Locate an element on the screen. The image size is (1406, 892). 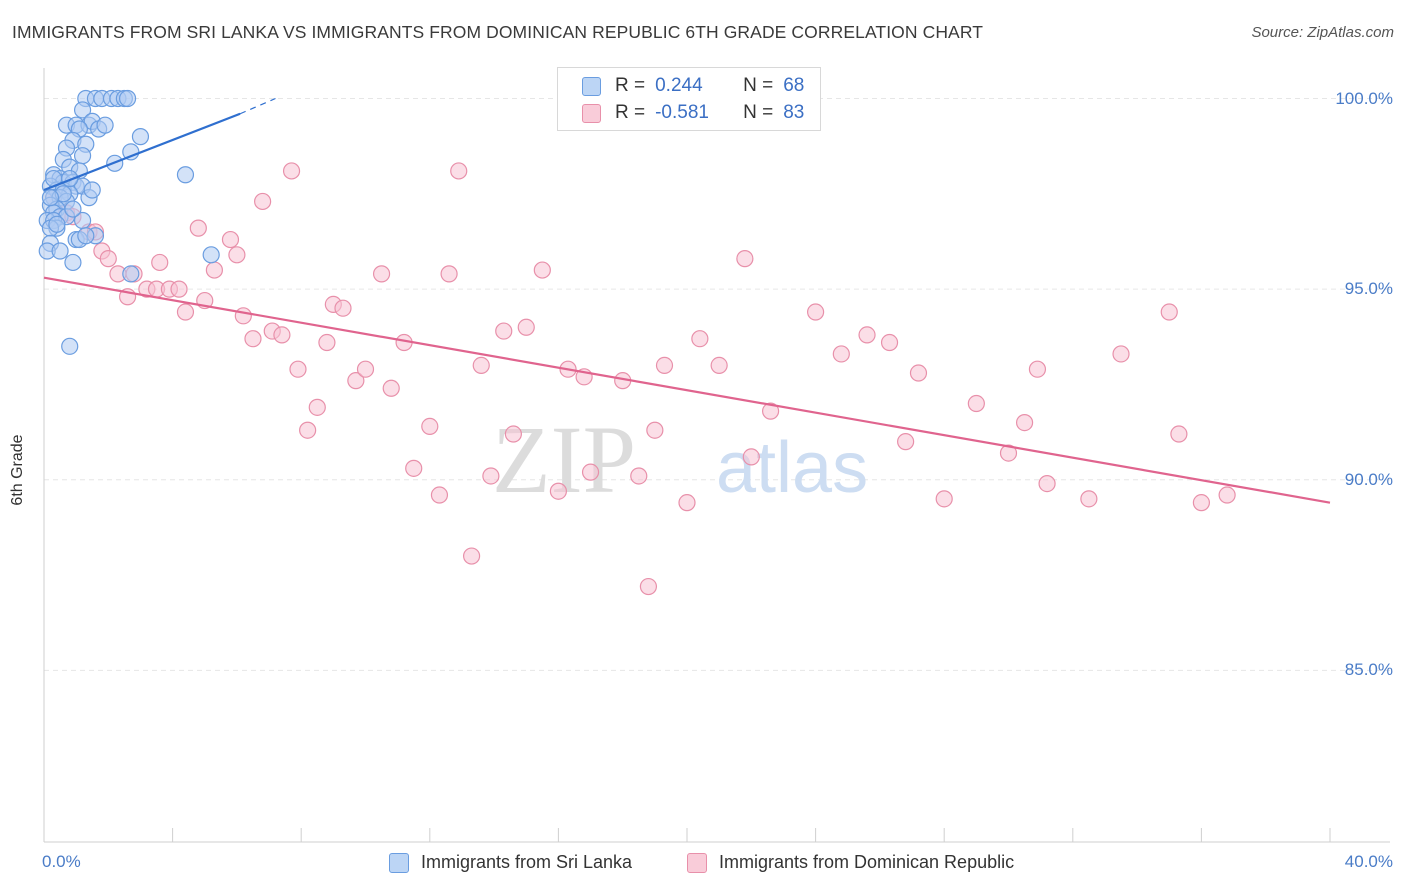
bottom-legend-dominican-republic: Immigrants from Dominican Republic is located at coordinates (850, 862).